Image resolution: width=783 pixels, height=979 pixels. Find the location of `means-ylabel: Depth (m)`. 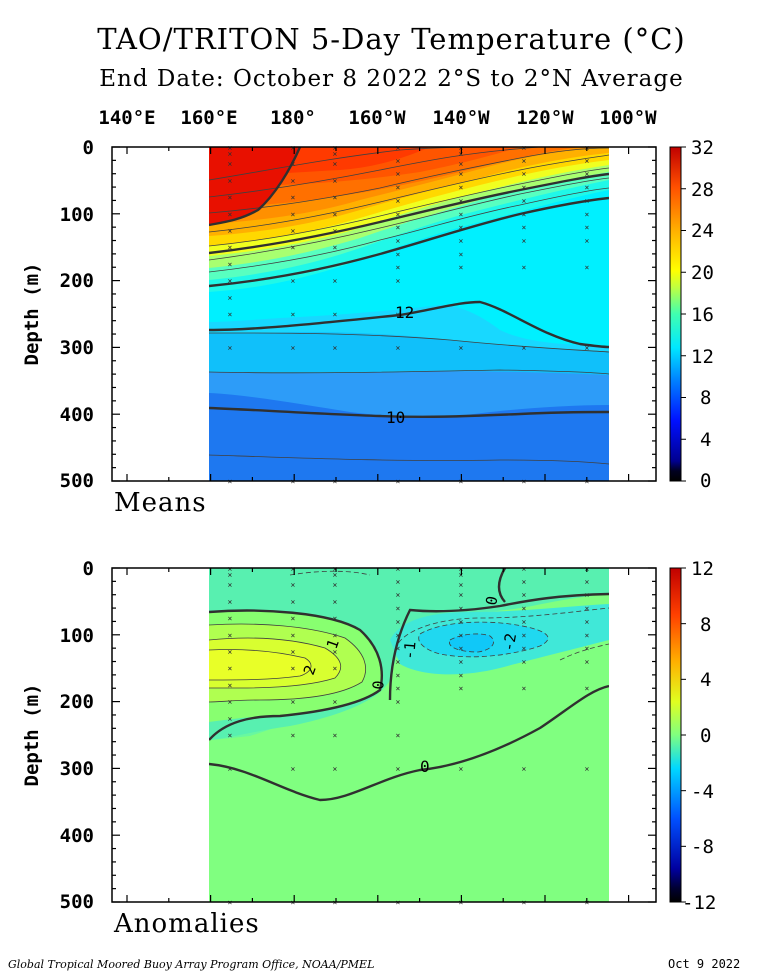

means-ylabel: Depth (m) is located at coordinates (32, 314).